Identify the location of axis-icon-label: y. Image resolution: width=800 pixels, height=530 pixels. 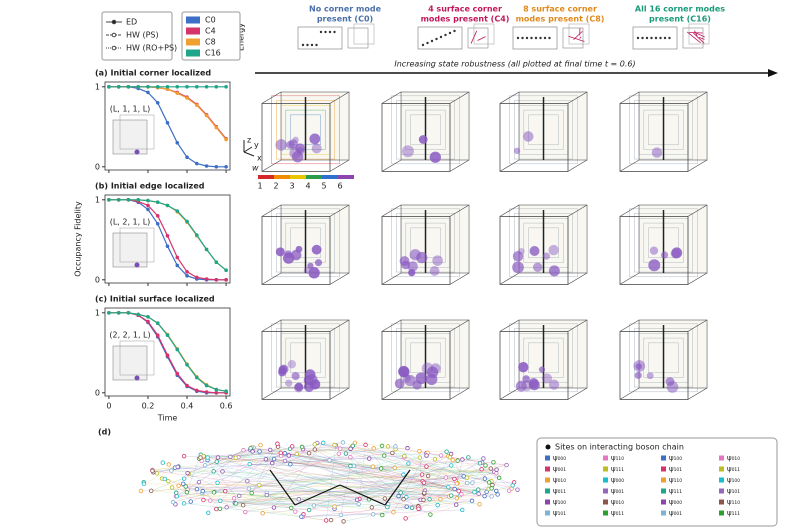
(256, 145).